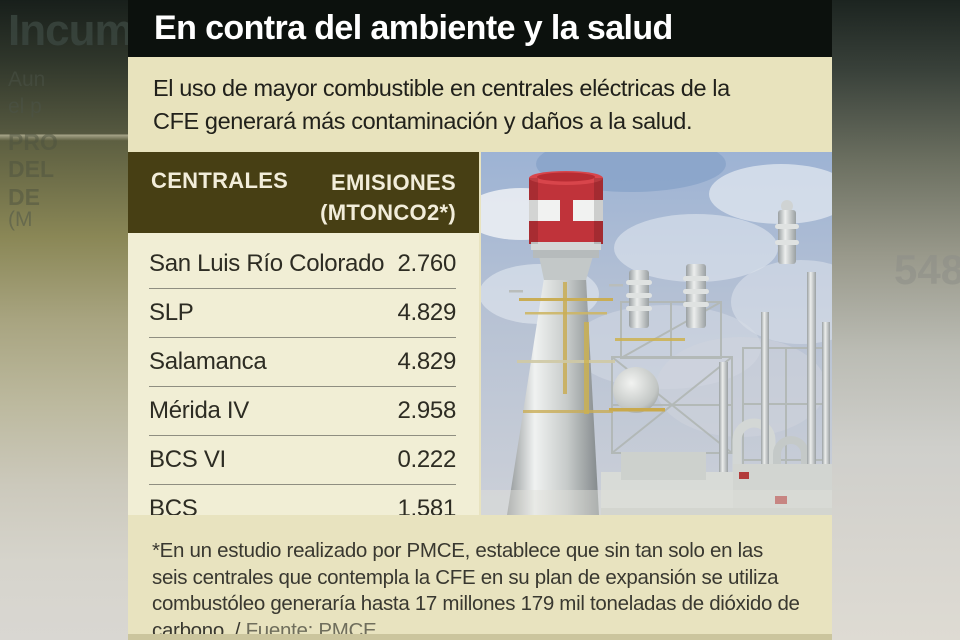 This screenshot has height=640, width=960. I want to click on column-header-emisiones-unit: (MTONCO2*), so click(388, 212).